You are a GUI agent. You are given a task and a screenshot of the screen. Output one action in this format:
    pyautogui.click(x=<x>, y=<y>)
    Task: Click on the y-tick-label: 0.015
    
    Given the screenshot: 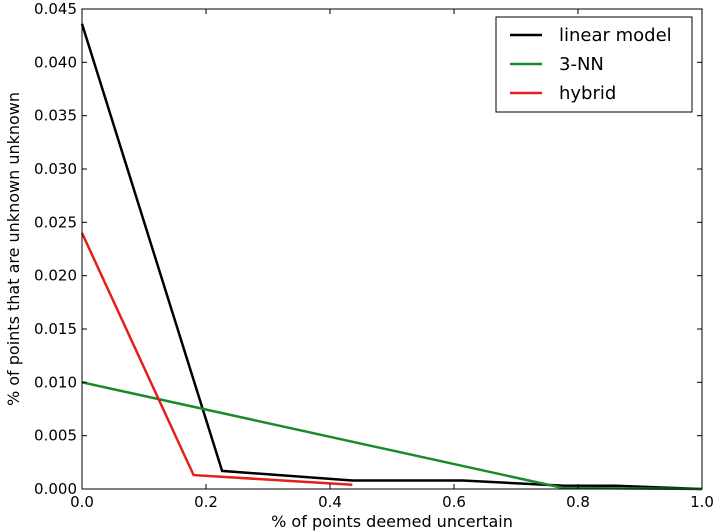 What is the action you would take?
    pyautogui.click(x=55, y=329)
    